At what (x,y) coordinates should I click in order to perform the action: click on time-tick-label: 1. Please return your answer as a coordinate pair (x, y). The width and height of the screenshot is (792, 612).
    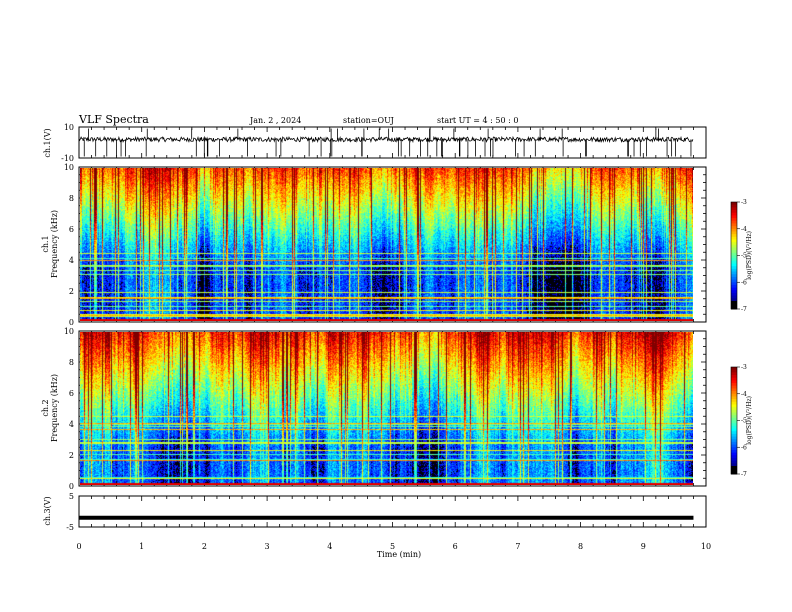
    Looking at the image, I should click on (141, 546).